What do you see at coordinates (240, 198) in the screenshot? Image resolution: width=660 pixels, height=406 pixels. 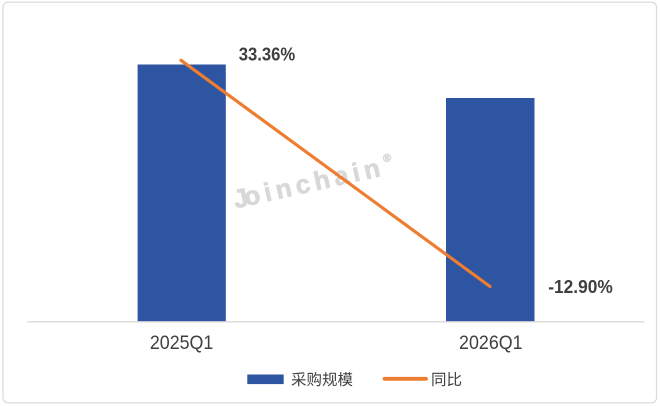 I see `svg-text: J` at bounding box center [240, 198].